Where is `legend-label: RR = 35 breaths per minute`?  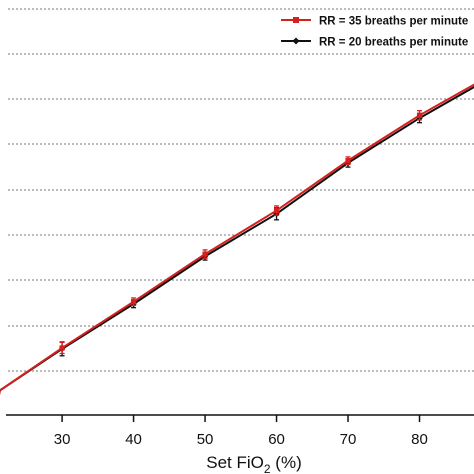
legend-label: RR = 35 breaths per minute is located at coordinates (393, 22).